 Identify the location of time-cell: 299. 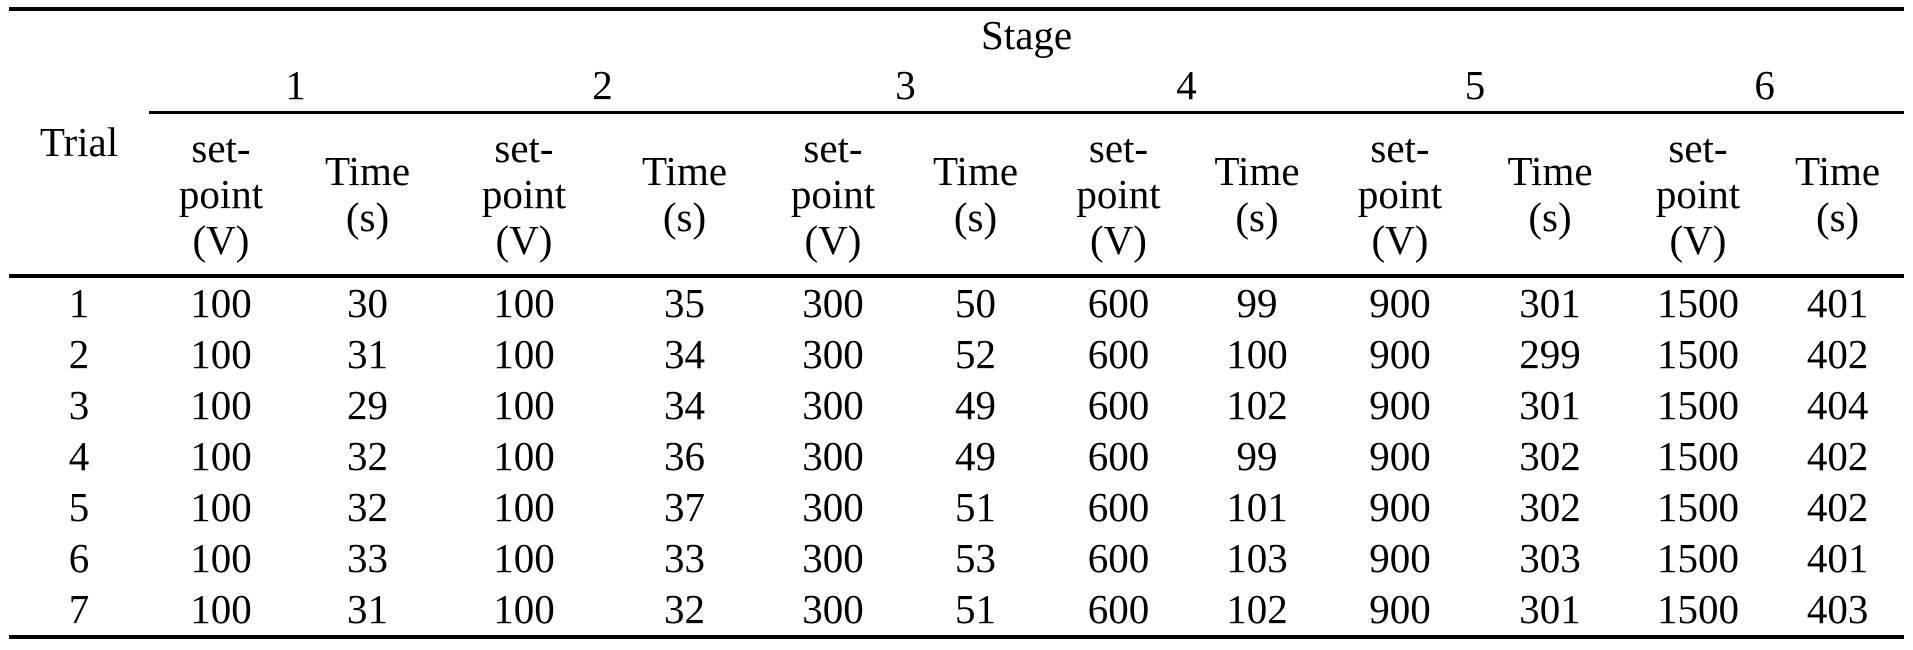
(1550, 354).